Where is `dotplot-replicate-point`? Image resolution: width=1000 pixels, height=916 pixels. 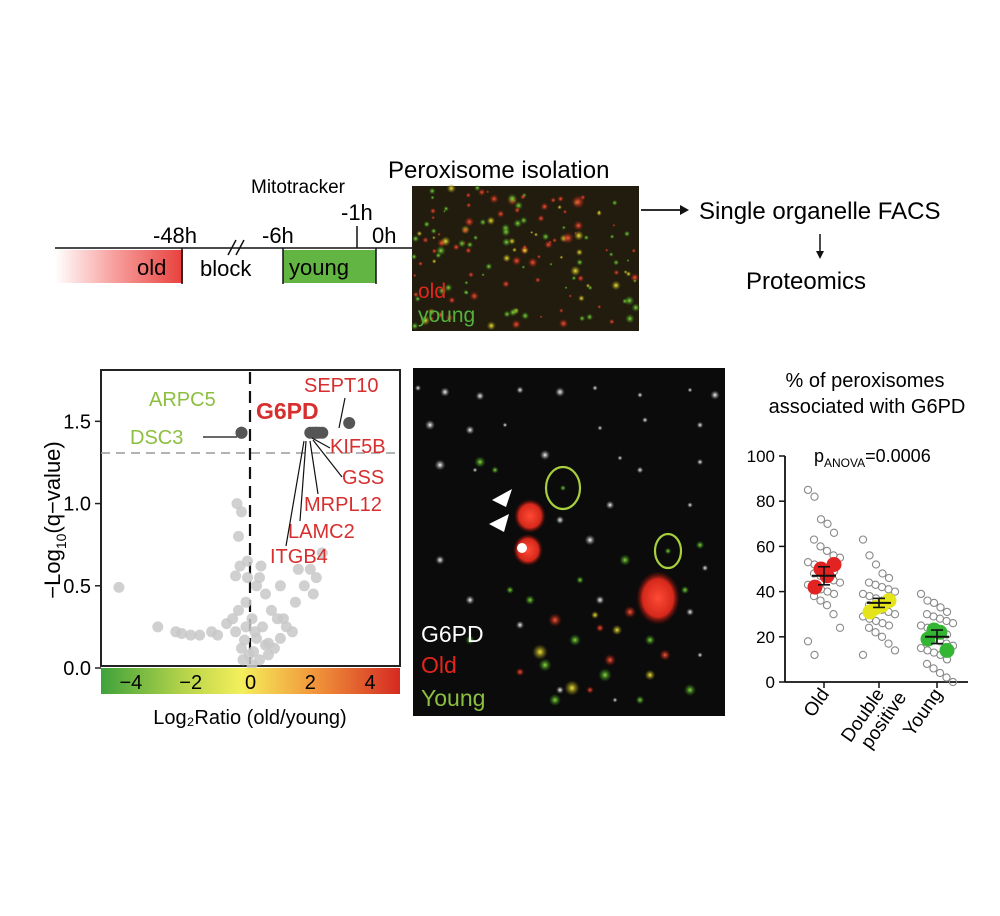
dotplot-replicate-point is located at coordinates (834, 564).